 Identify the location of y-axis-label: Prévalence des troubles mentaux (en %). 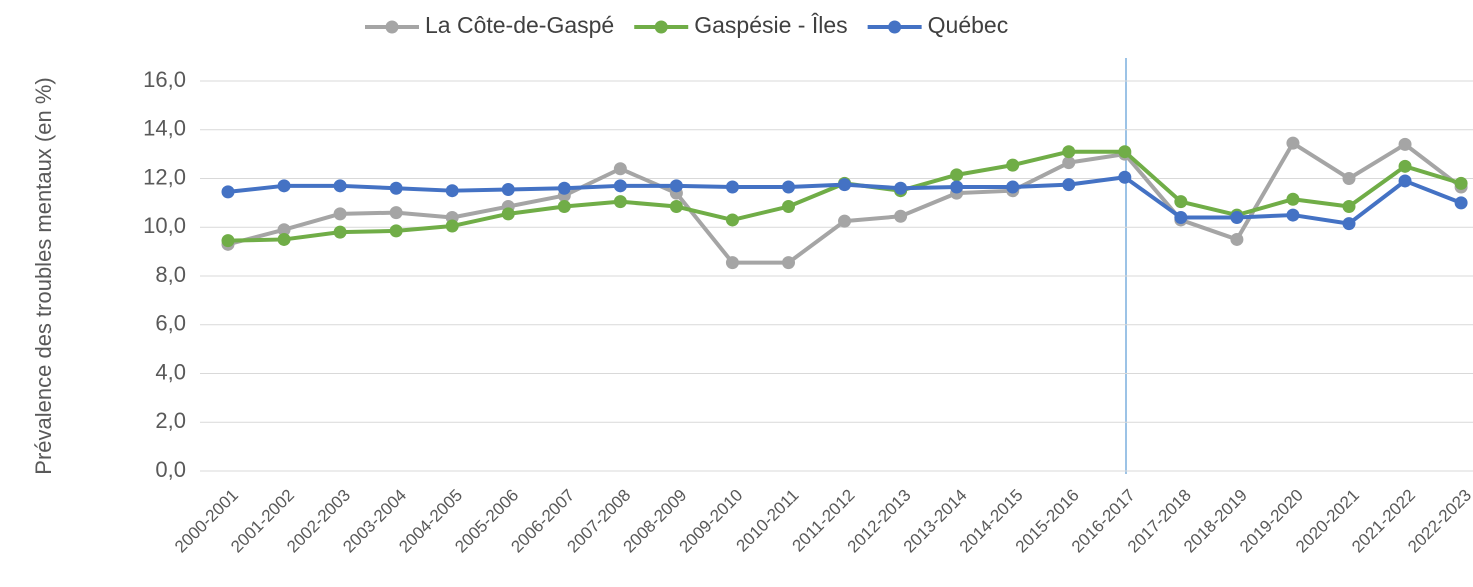
(43, 275).